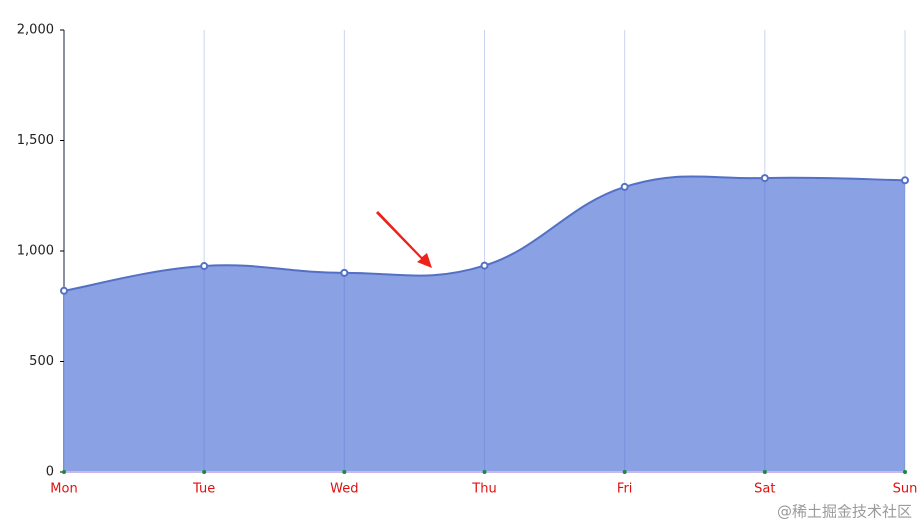 This screenshot has width=924, height=528. I want to click on x-tick-label: Wed, so click(344, 489).